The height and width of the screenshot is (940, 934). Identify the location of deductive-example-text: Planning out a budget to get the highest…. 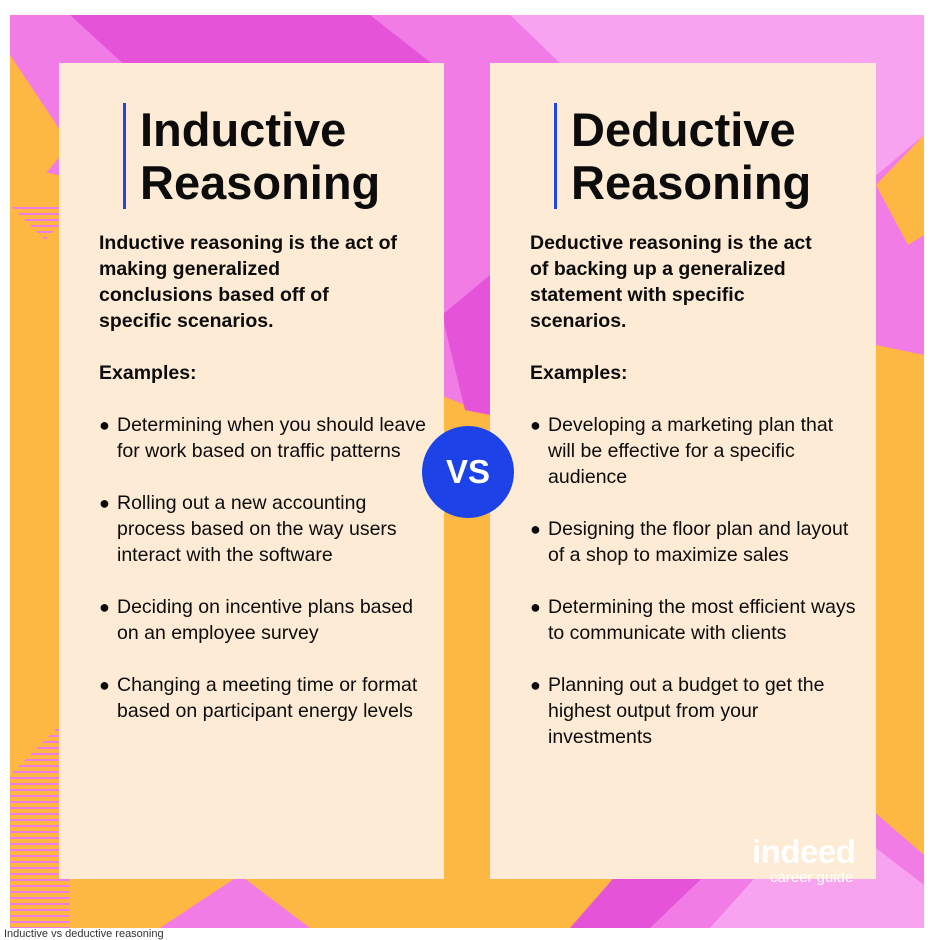
(686, 711).